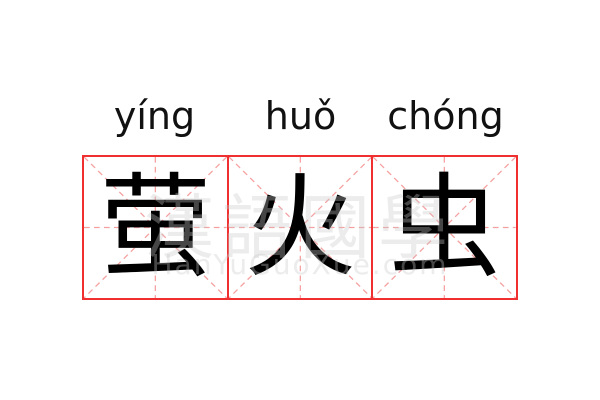  I want to click on character-cell: 火, so click(299, 227).